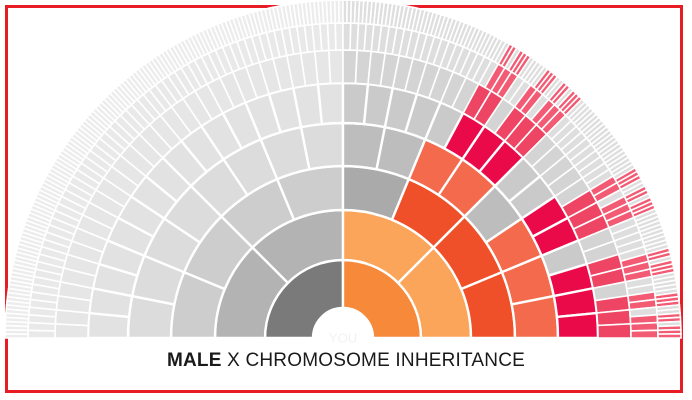 The width and height of the screenshot is (692, 400). I want to click on caption-rest: X CHROMOSOME INHERITANCE, so click(373, 360).